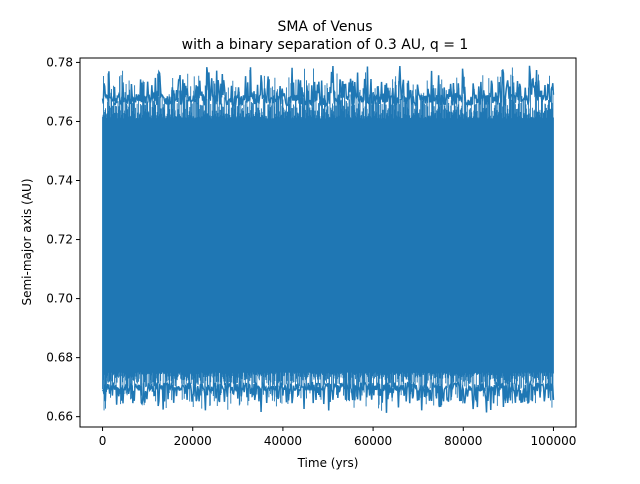  What do you see at coordinates (328, 463) in the screenshot?
I see `x-axis-label: Time (yrs)` at bounding box center [328, 463].